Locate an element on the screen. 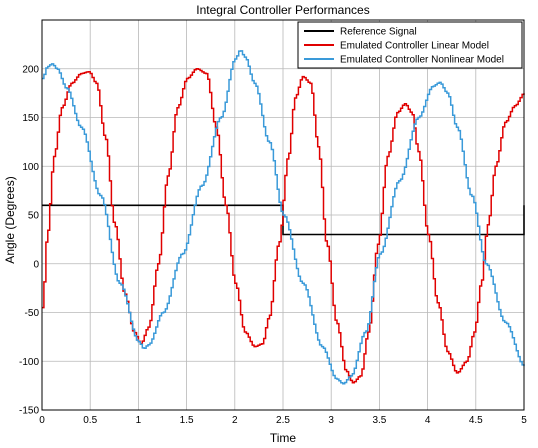 This screenshot has width=538, height=448. x-tick-label: 1.5 is located at coordinates (187, 420).